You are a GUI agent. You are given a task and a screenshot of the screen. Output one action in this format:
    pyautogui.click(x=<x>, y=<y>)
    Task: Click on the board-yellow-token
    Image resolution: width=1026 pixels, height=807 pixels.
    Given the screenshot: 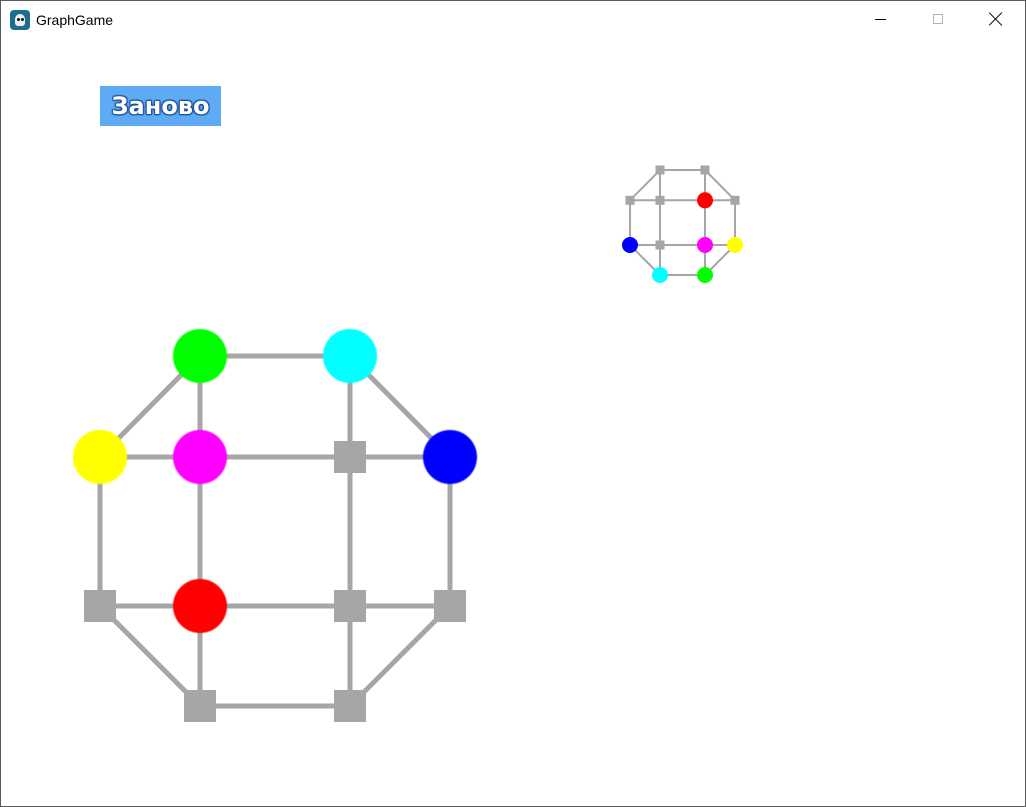 What is the action you would take?
    pyautogui.click(x=100, y=457)
    